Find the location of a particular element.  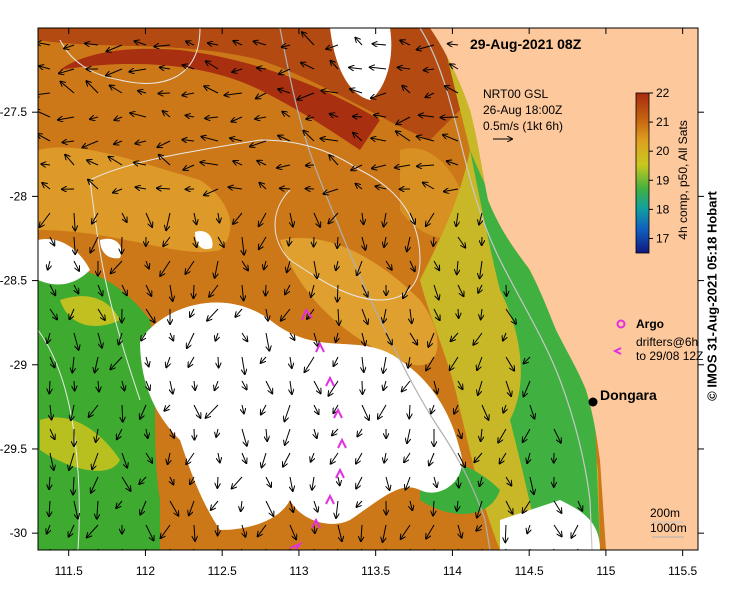

sst-west-yellow is located at coordinates (80, 444).